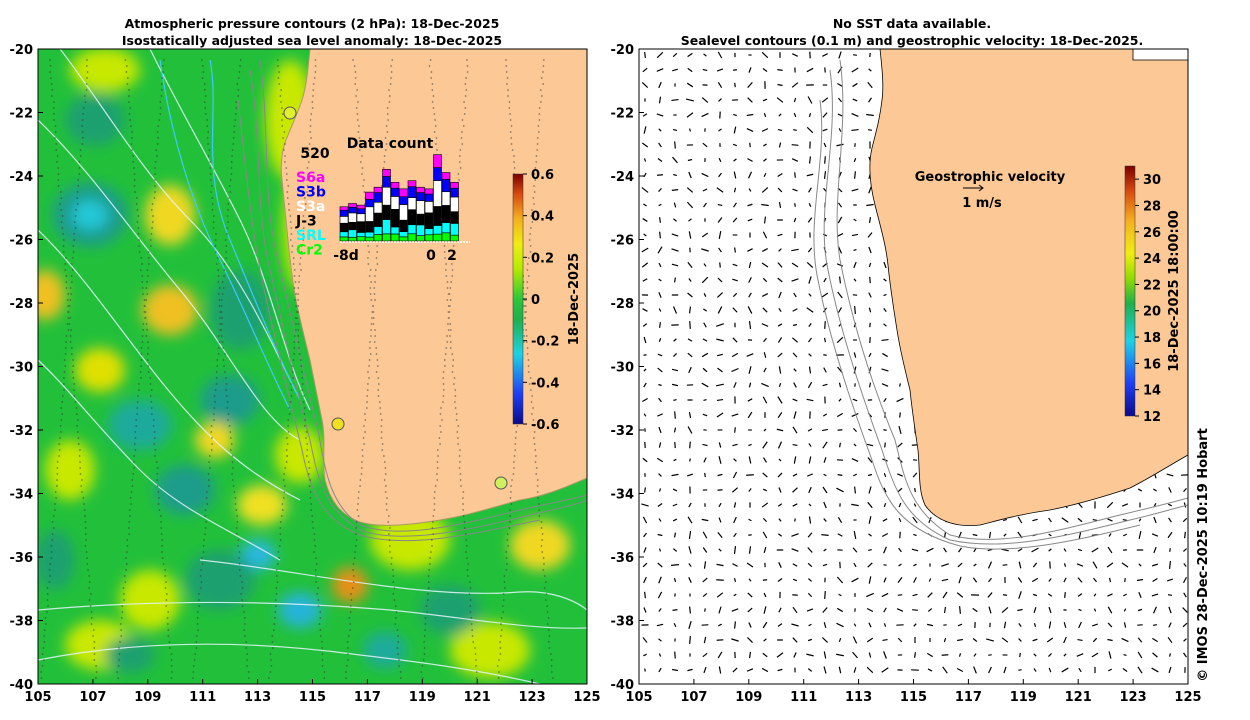  What do you see at coordinates (1152, 180) in the screenshot?
I see `colorbar-tick-label: 30` at bounding box center [1152, 180].